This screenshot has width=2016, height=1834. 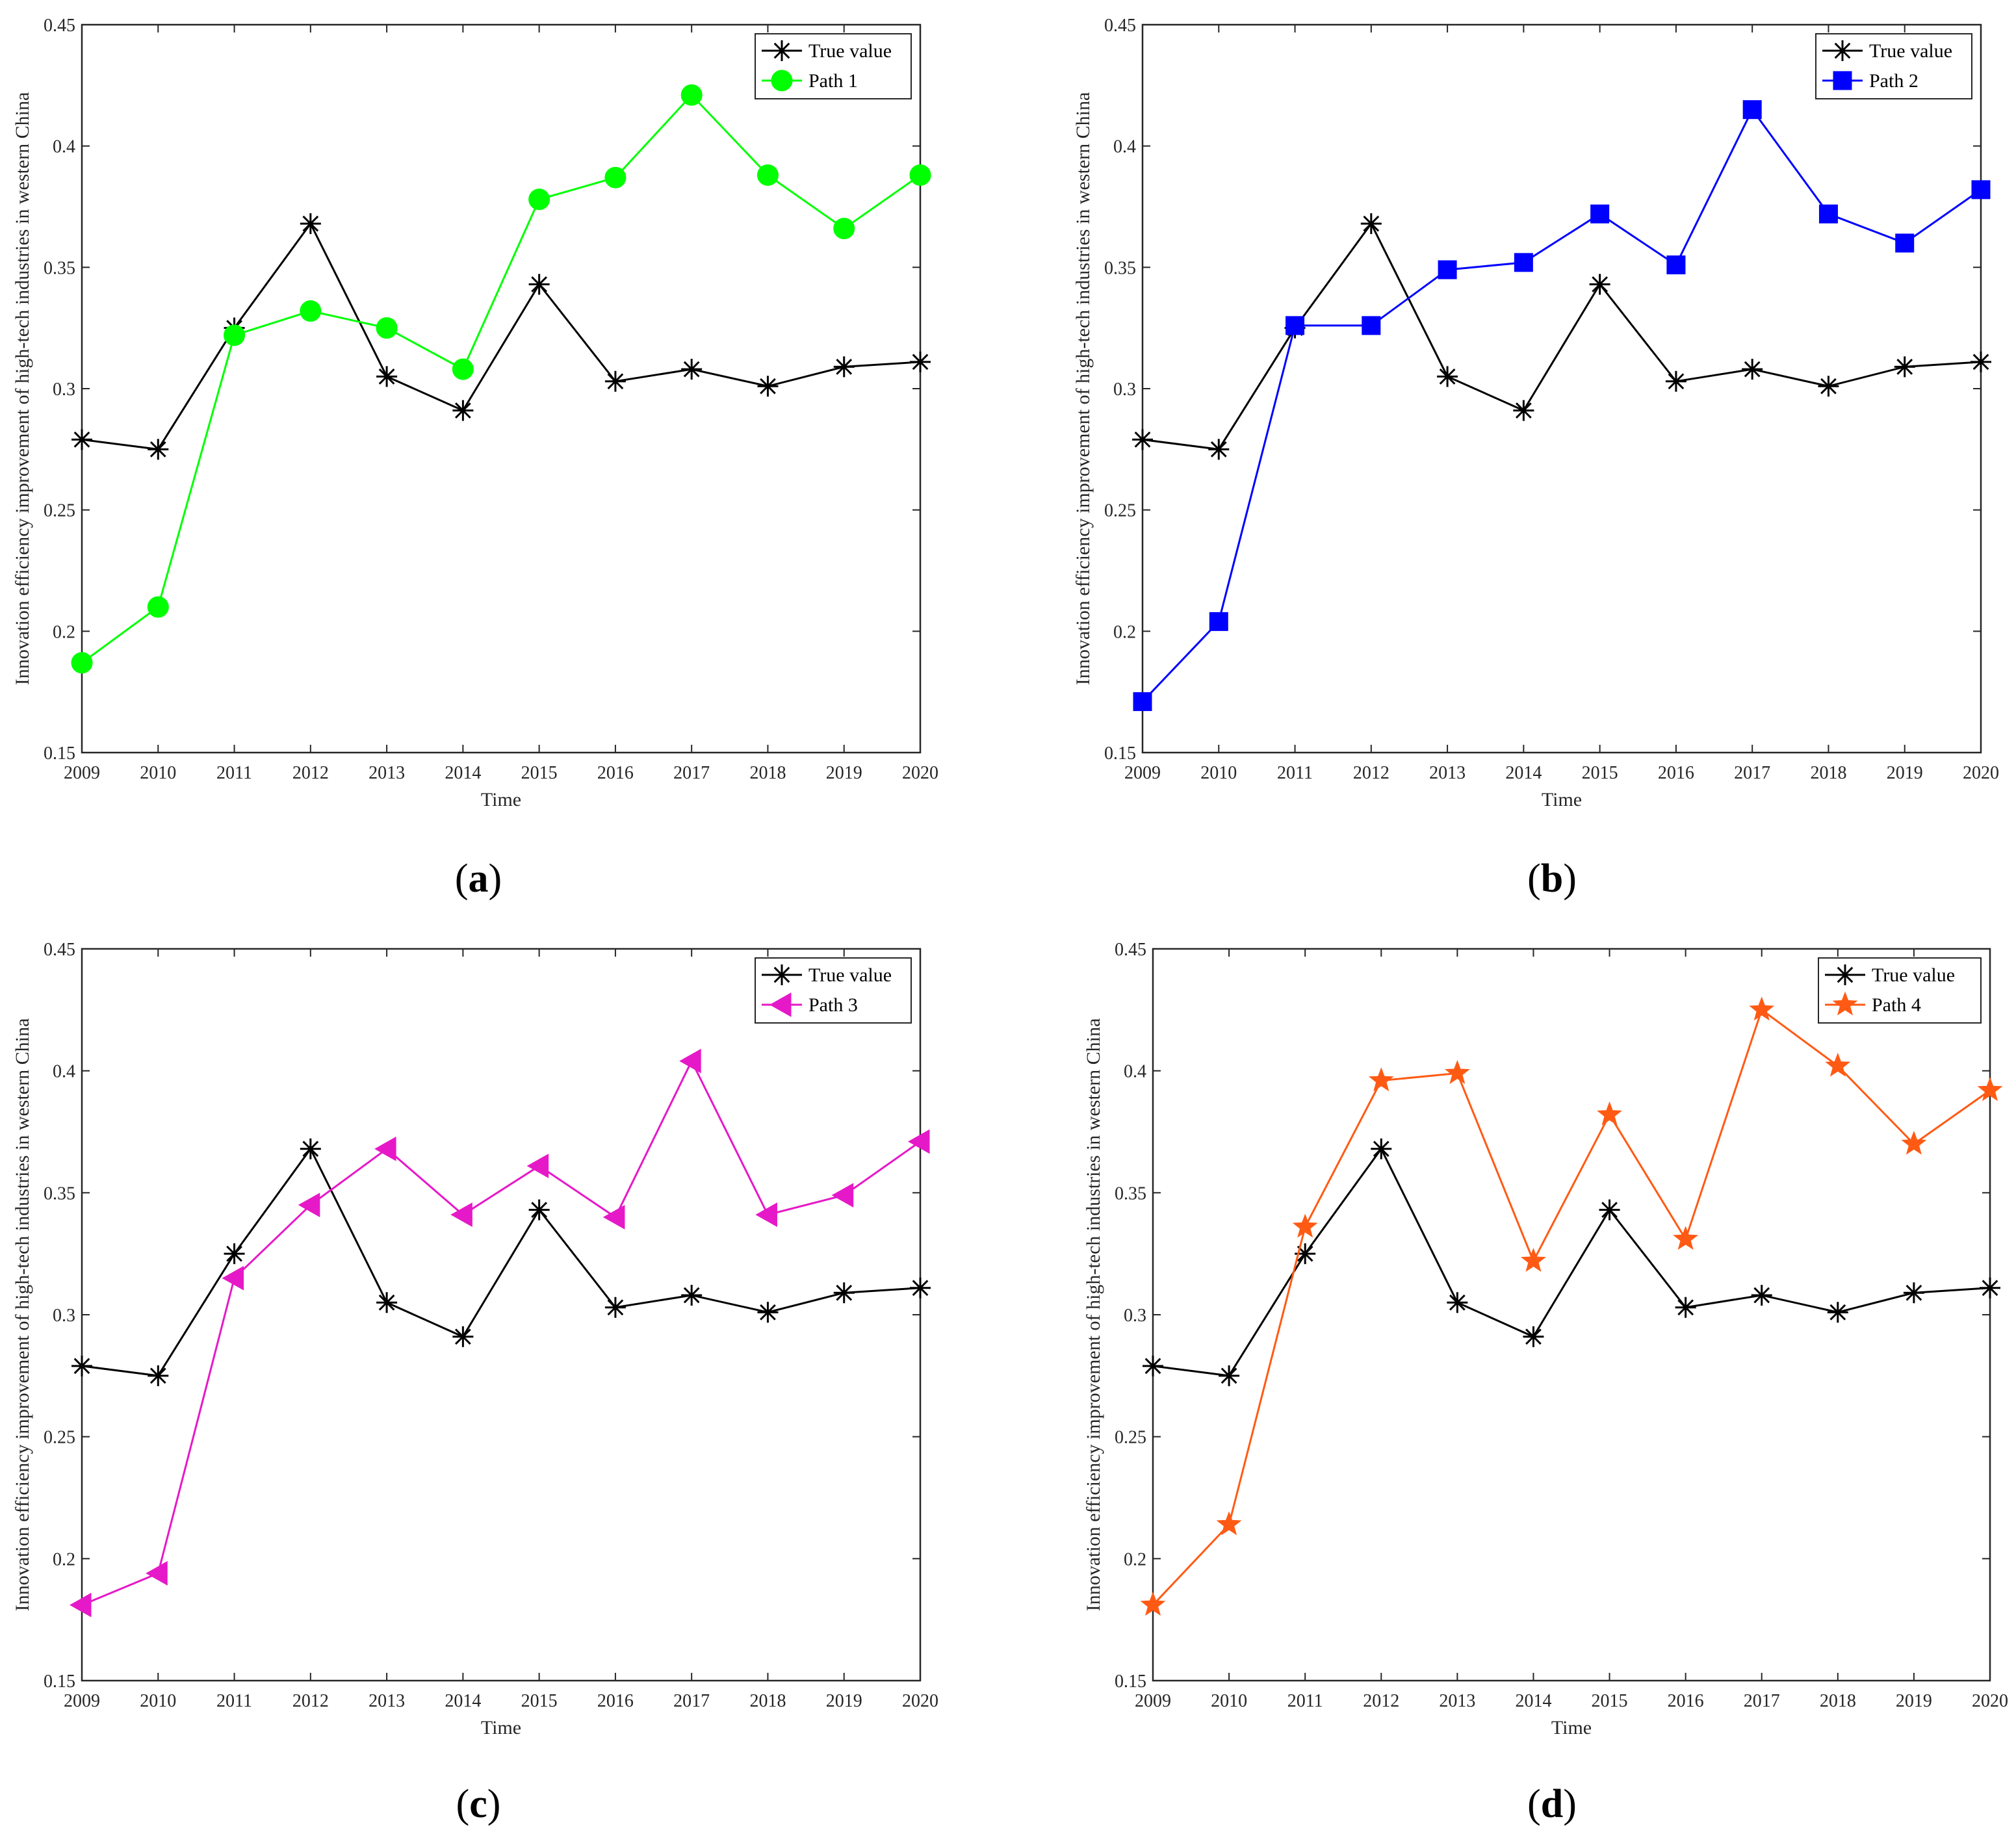 I want to click on legend-label: Path 4, so click(x=1896, y=1005).